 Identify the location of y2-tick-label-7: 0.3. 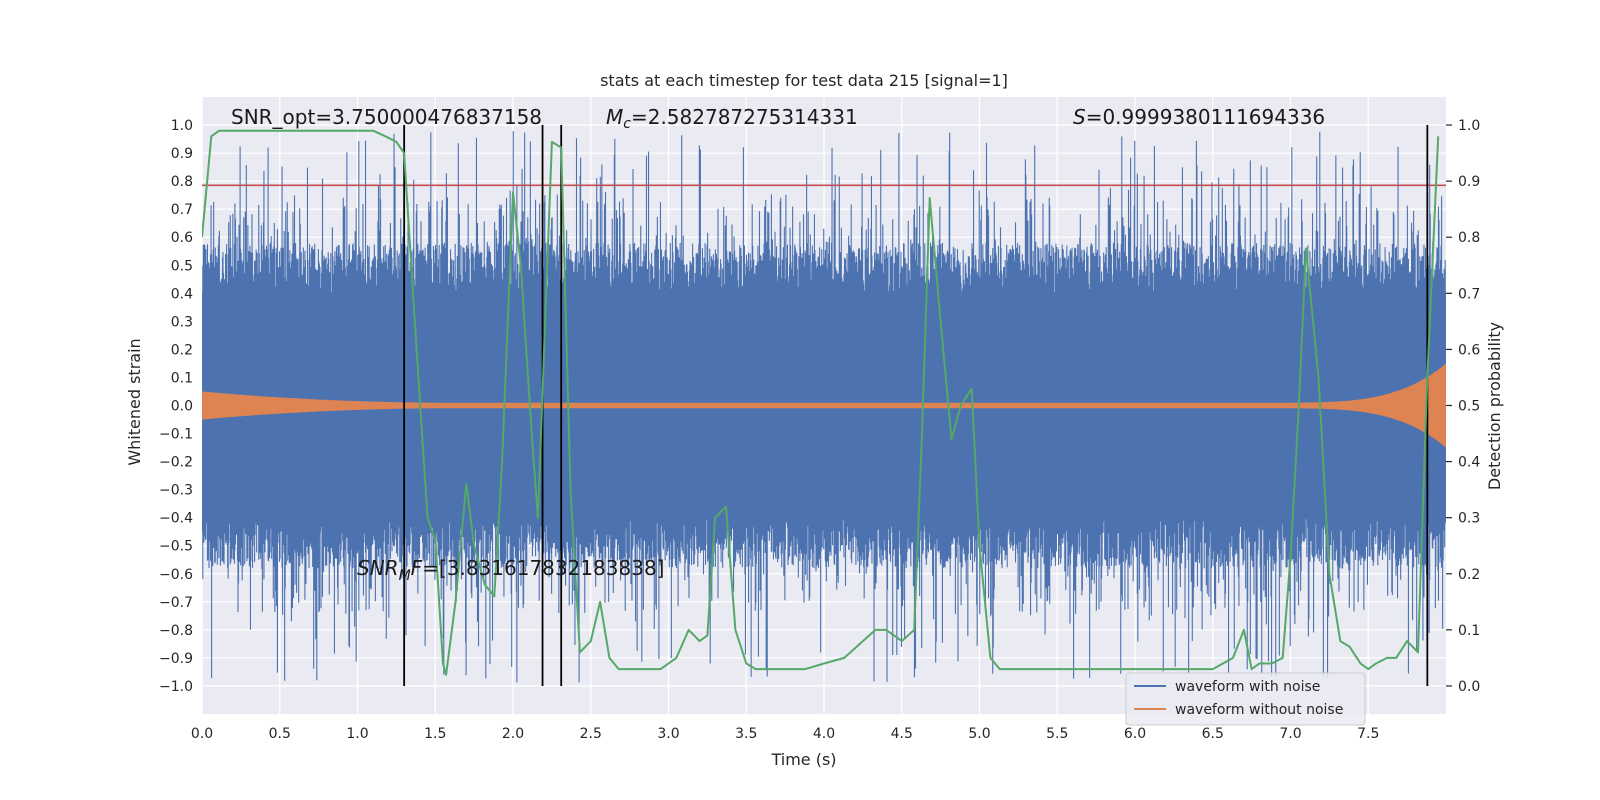
(1469, 519).